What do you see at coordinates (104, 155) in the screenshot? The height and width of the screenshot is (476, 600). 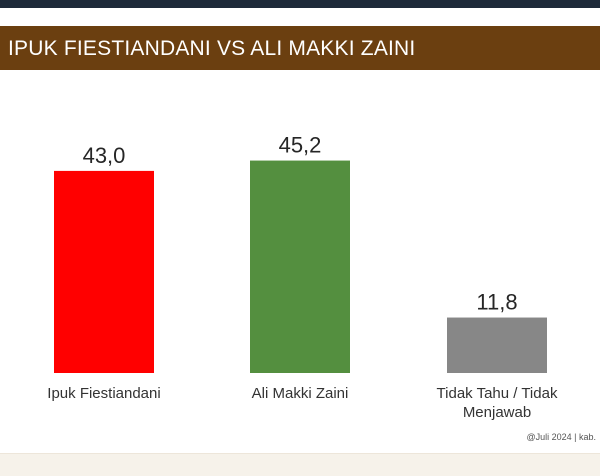 I see `value-label-ipuk-fiestiandani: 43,0` at bounding box center [104, 155].